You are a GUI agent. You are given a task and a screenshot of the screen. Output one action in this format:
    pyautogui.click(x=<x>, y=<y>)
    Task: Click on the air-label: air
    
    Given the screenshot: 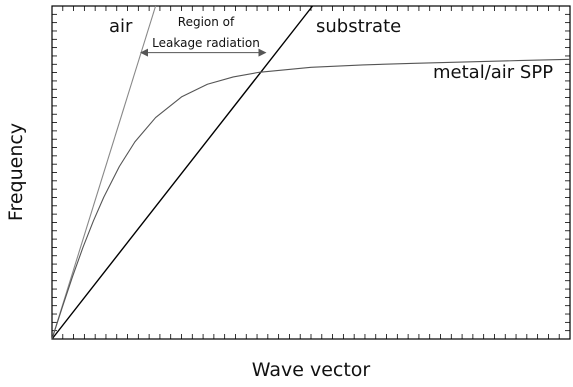 What is the action you would take?
    pyautogui.click(x=121, y=26)
    